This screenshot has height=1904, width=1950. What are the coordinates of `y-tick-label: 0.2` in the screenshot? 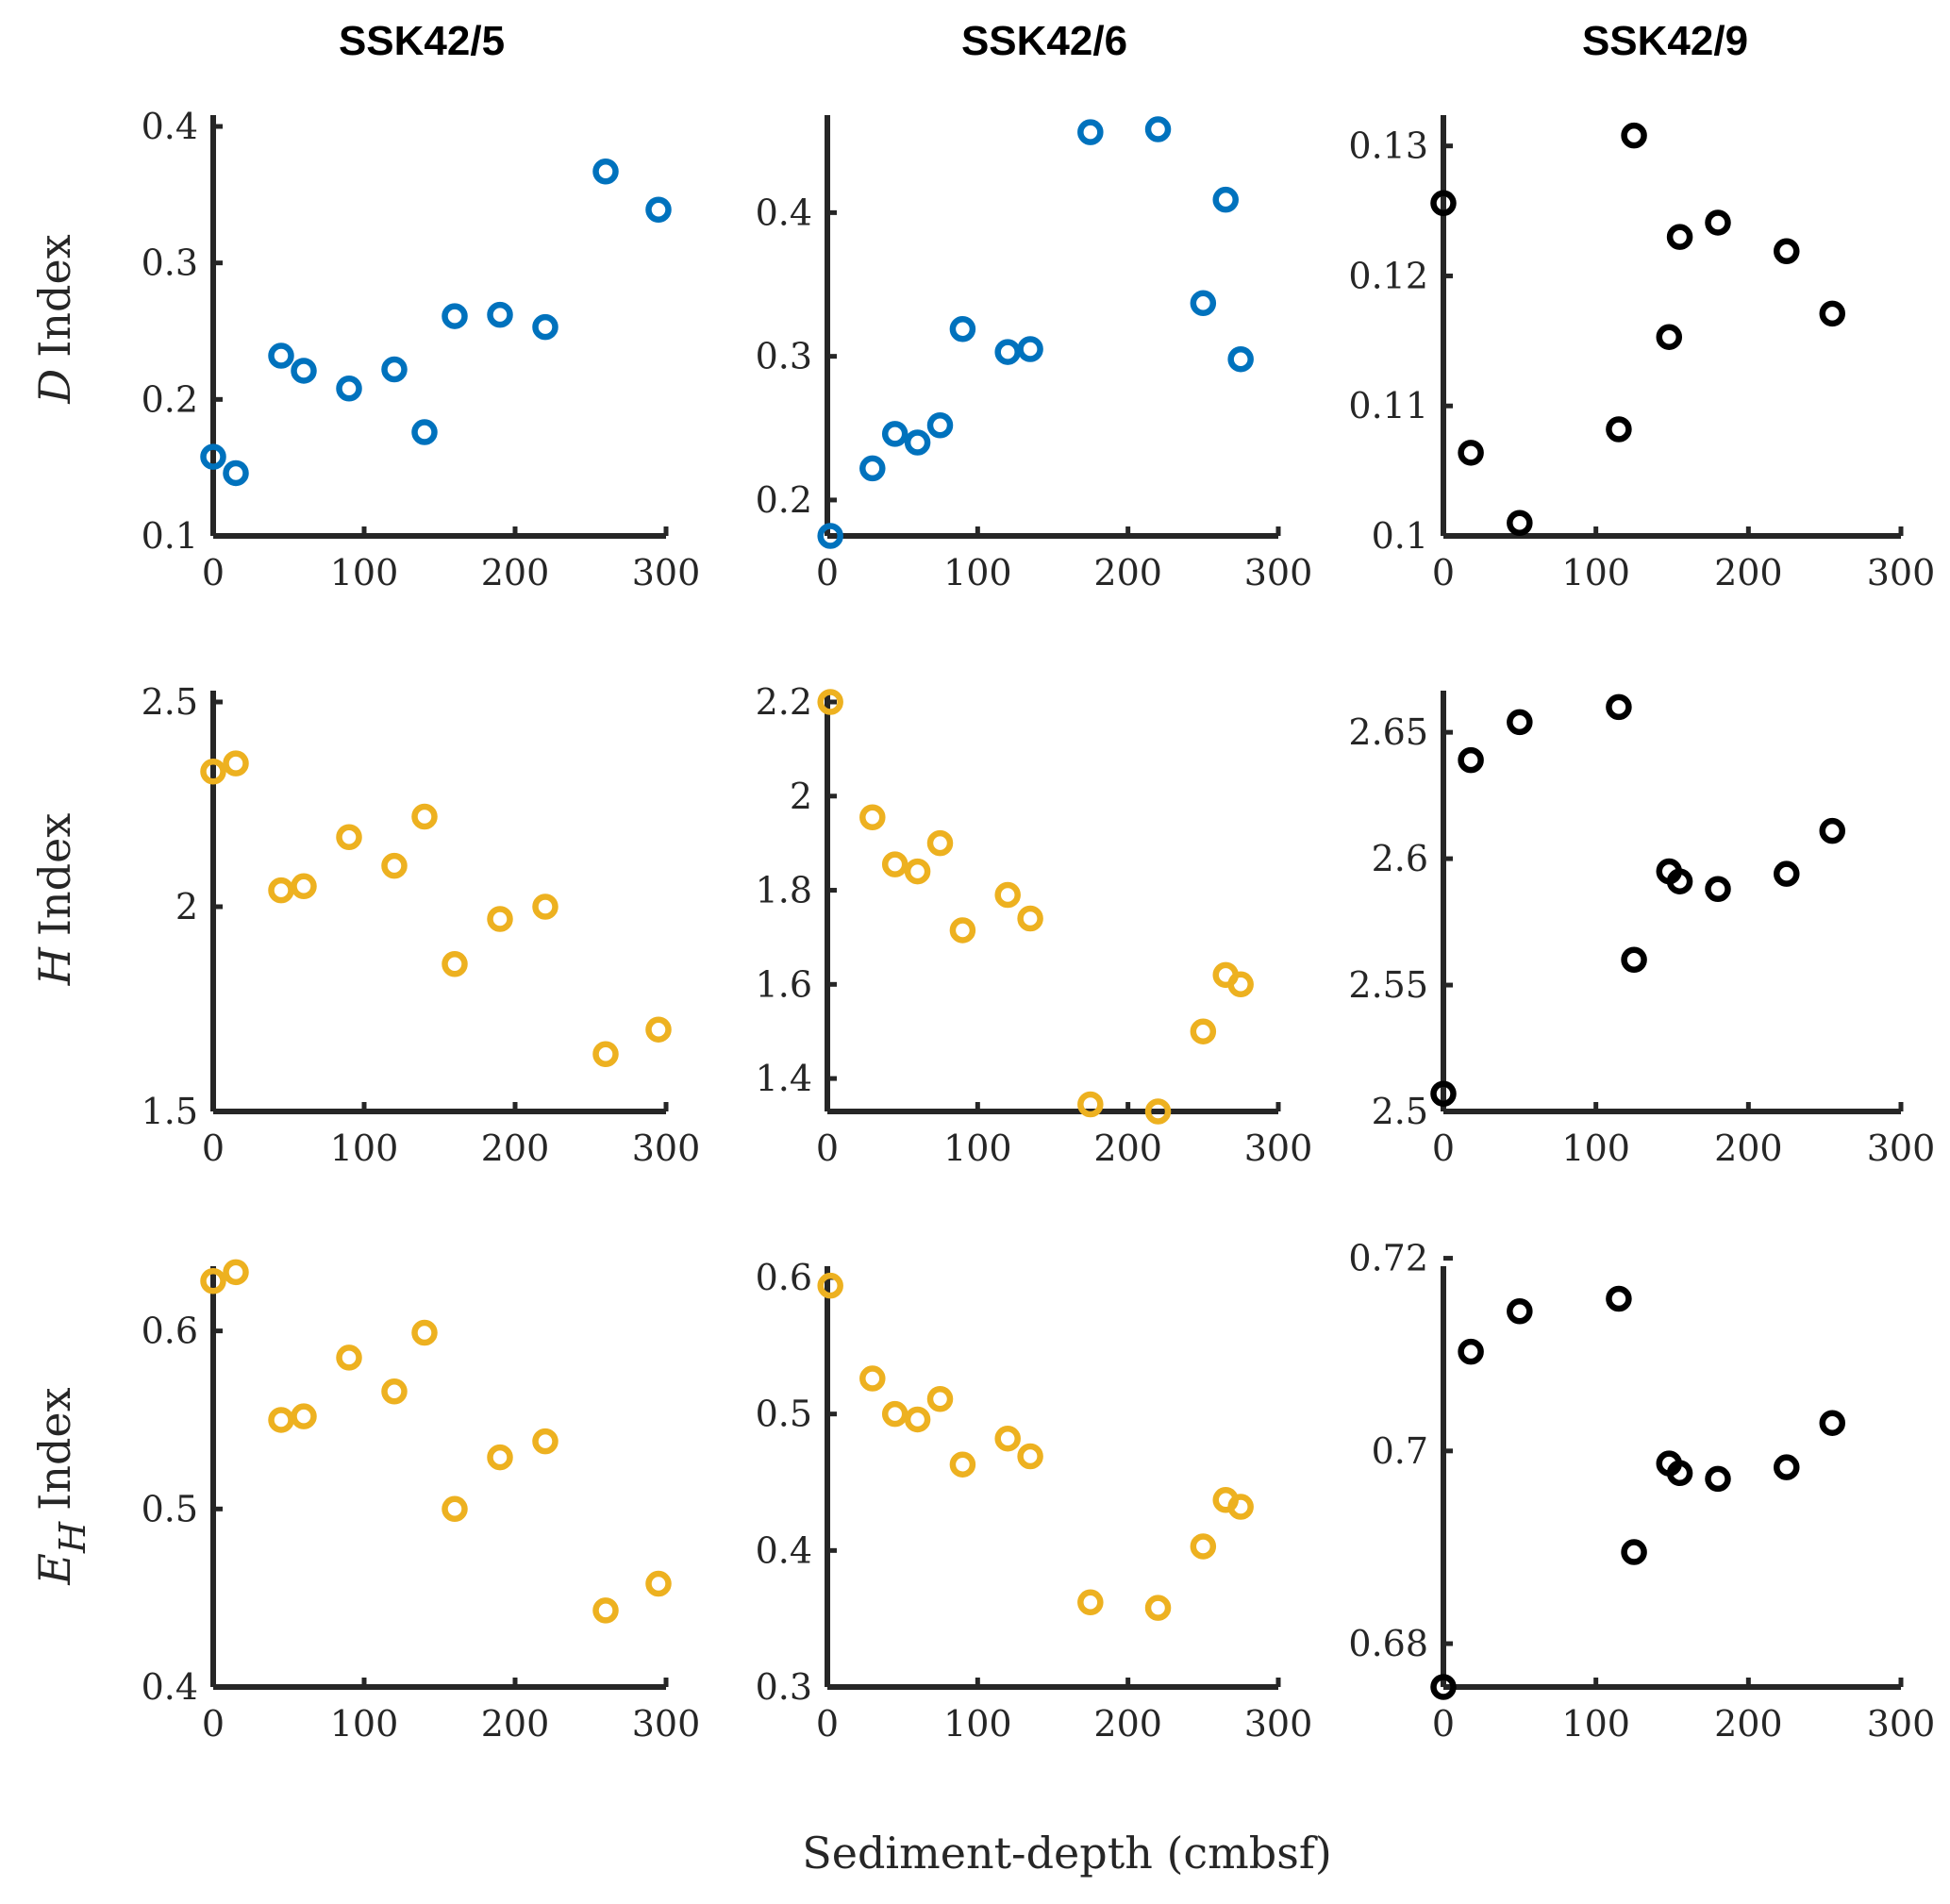 It's located at (784, 500).